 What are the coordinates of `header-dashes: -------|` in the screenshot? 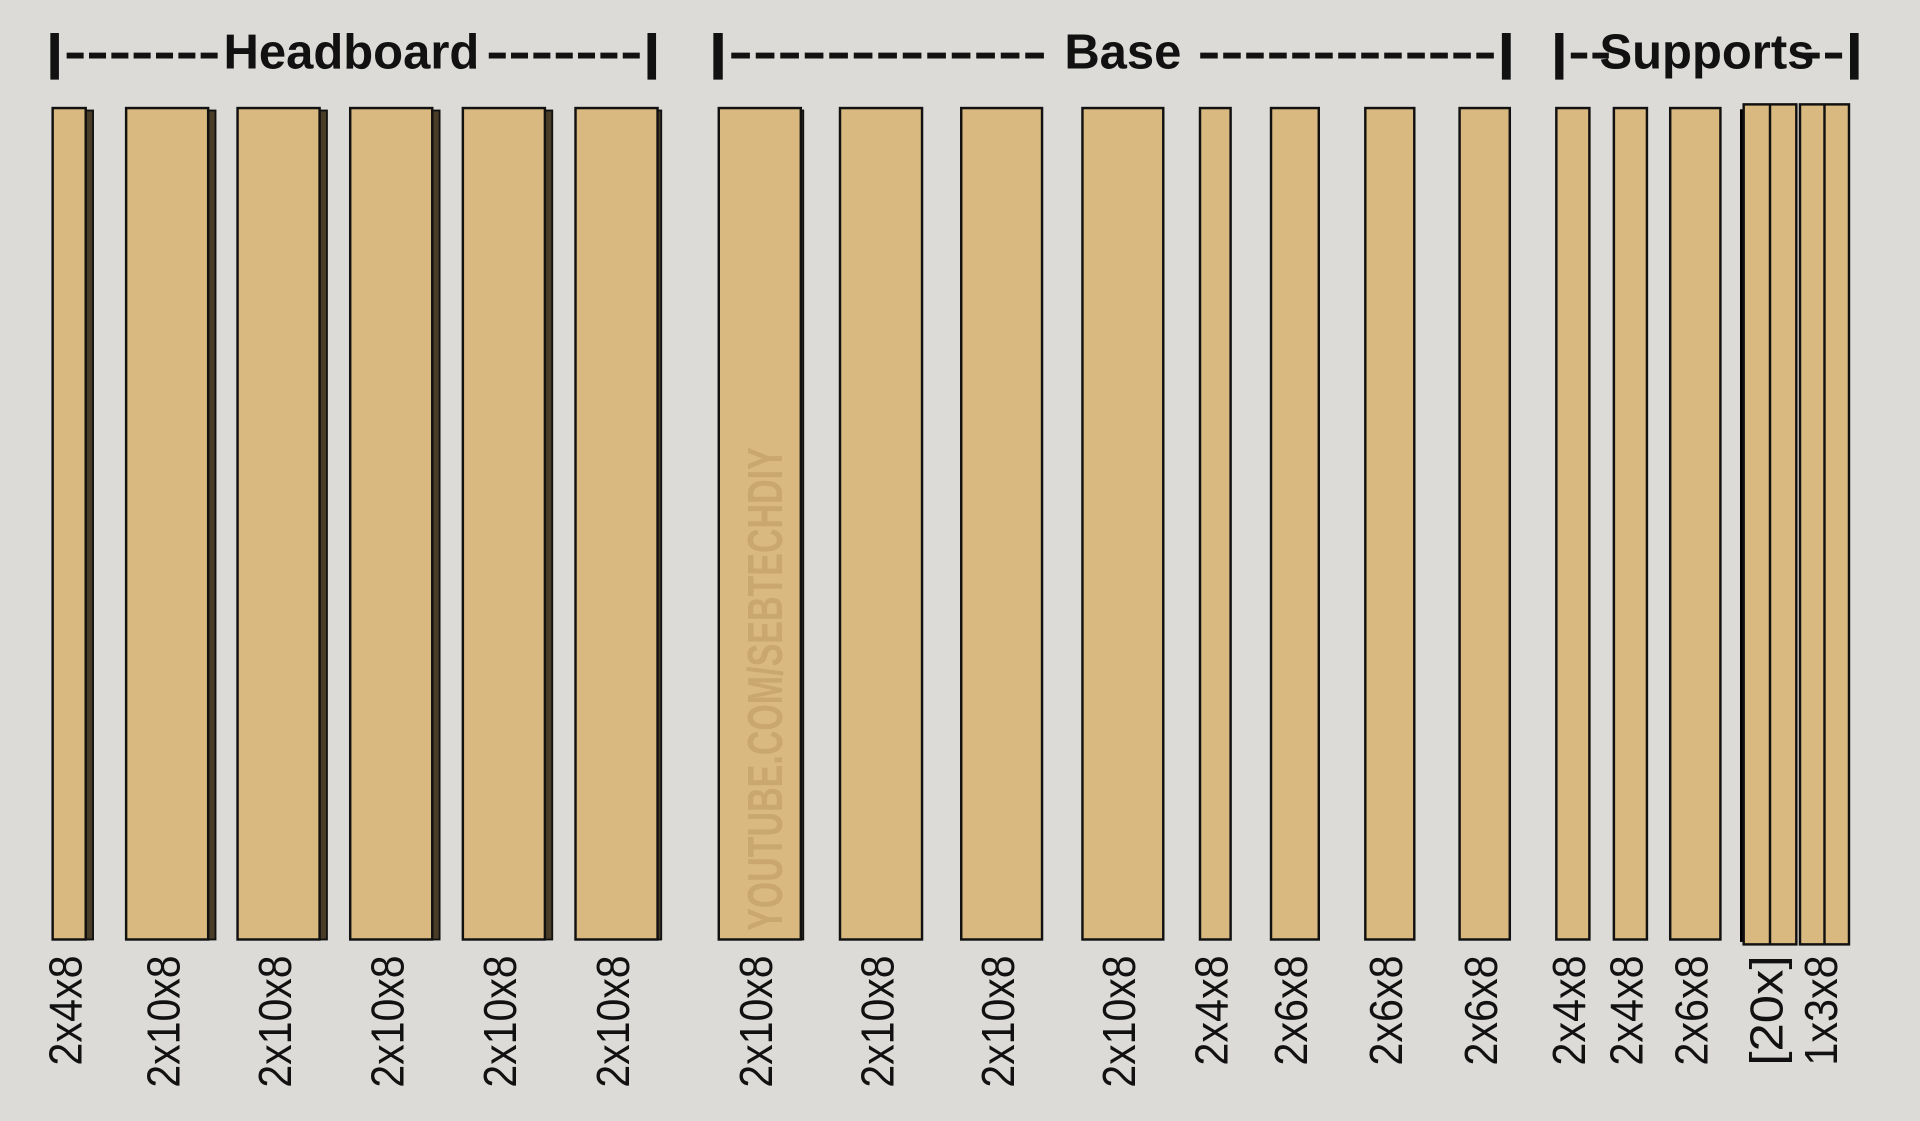 It's located at (573, 52).